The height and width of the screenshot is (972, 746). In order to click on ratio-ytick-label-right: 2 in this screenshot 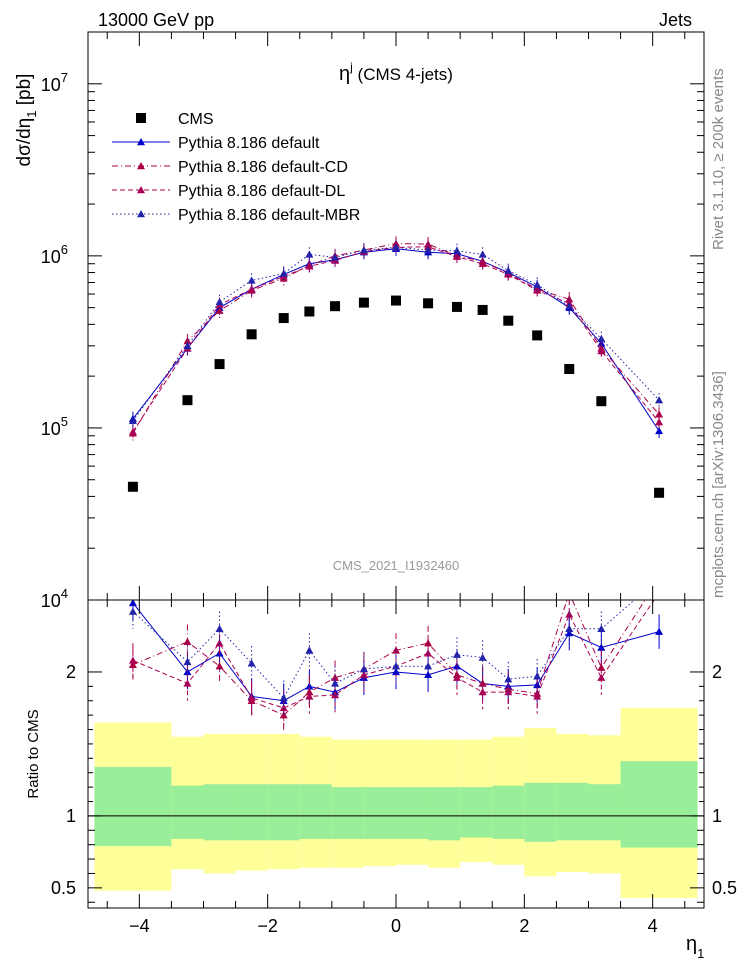, I will do `click(717, 672)`.